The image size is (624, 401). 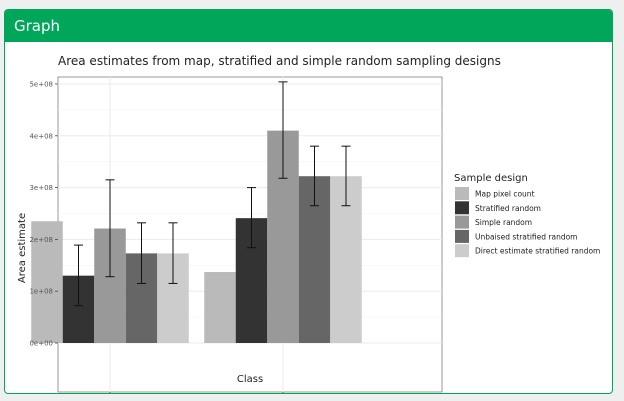 I want to click on y-tick-label: 2e+08, so click(x=41, y=240).